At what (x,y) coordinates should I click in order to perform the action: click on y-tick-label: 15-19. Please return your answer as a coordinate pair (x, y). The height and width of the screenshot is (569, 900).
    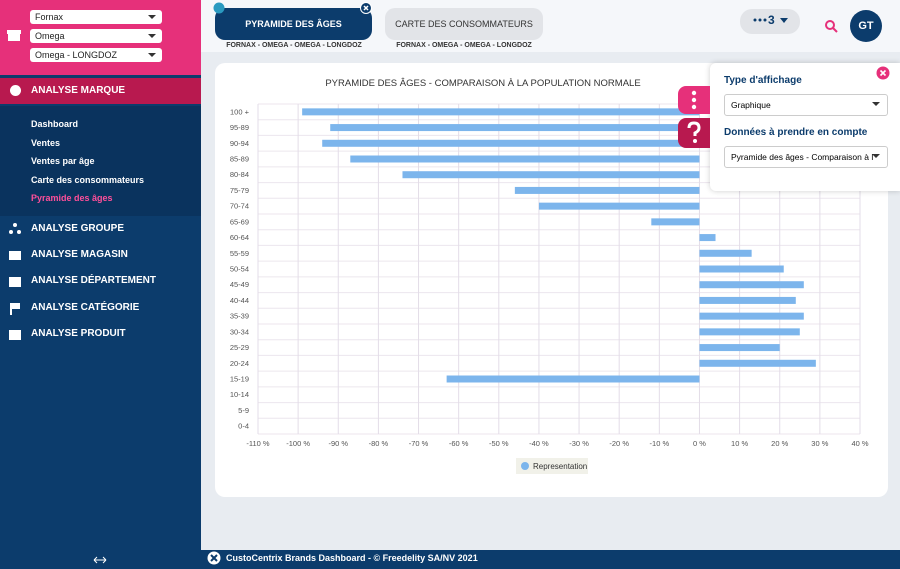
    Looking at the image, I should click on (239, 379).